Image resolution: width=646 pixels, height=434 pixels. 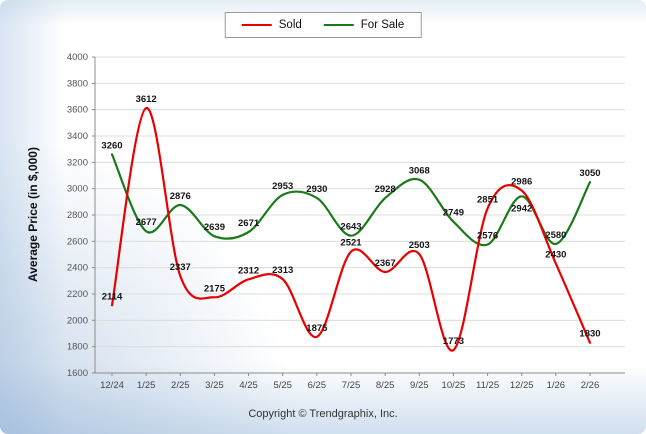 I want to click on svg-text: 3612, so click(x=146, y=99).